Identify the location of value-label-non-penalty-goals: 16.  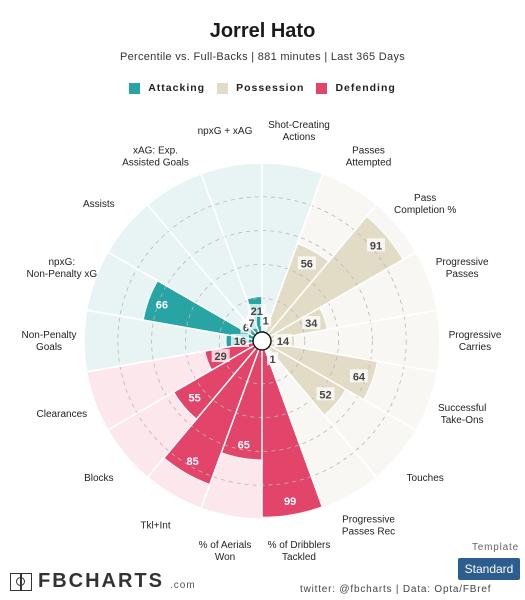
(240, 342).